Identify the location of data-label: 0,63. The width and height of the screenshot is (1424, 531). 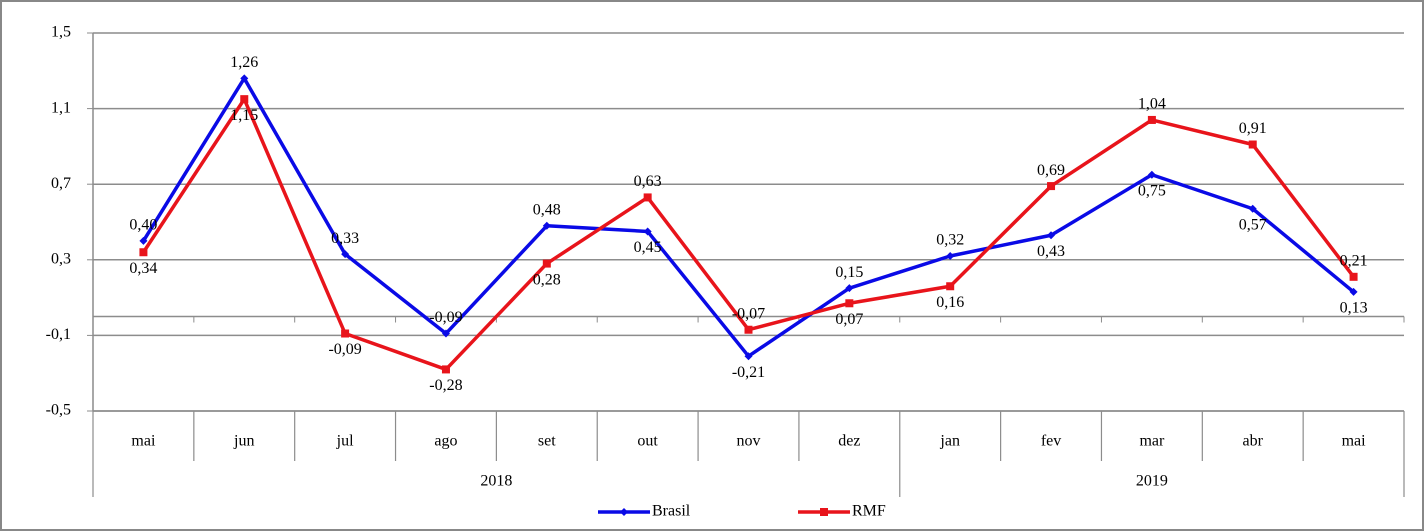
(648, 181).